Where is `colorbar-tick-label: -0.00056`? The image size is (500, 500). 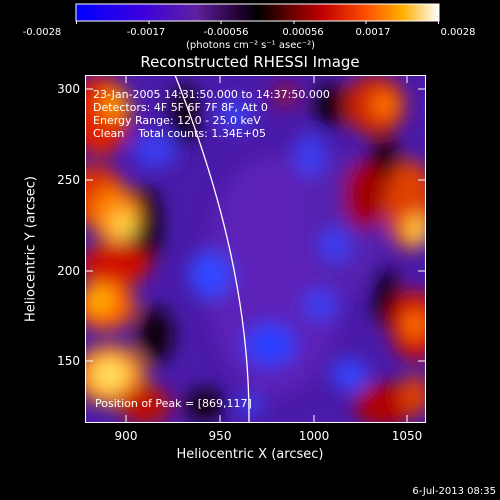 colorbar-tick-label: -0.00056 is located at coordinates (226, 32).